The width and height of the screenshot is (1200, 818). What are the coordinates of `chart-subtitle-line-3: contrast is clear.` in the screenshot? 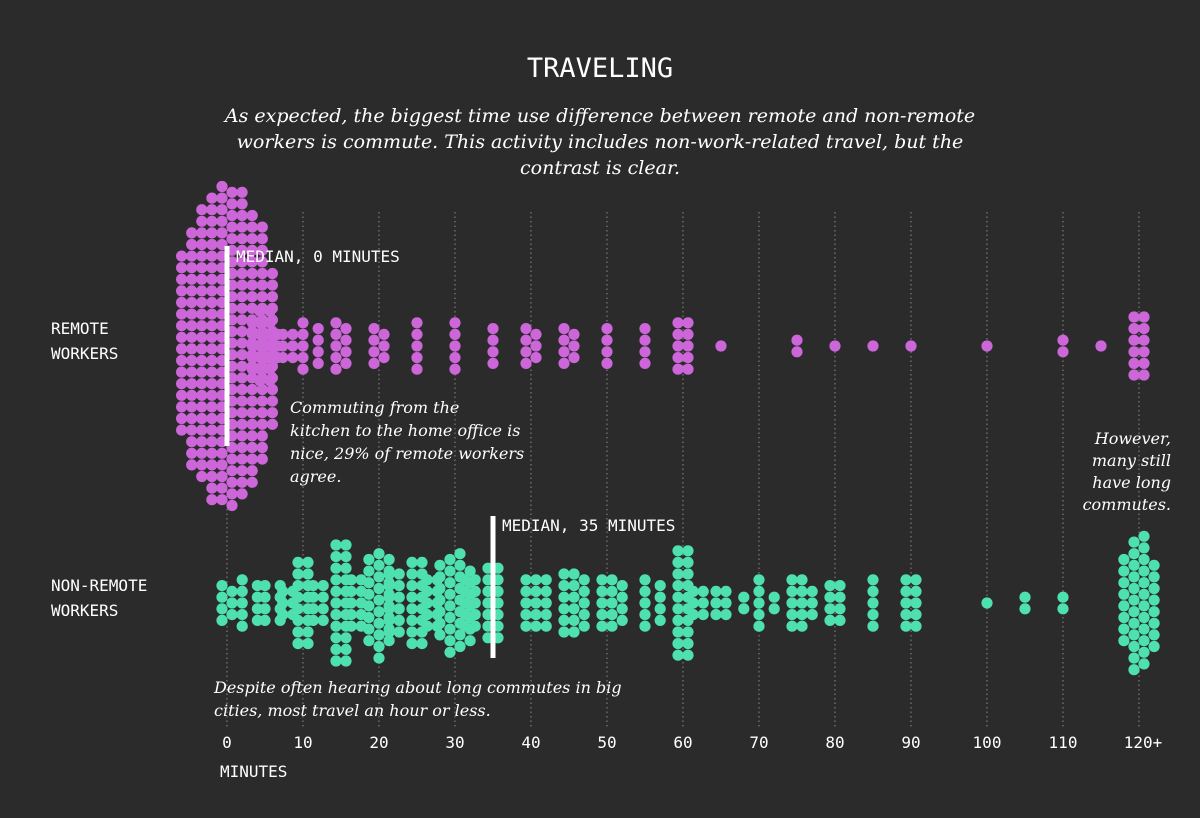 It's located at (600, 168).